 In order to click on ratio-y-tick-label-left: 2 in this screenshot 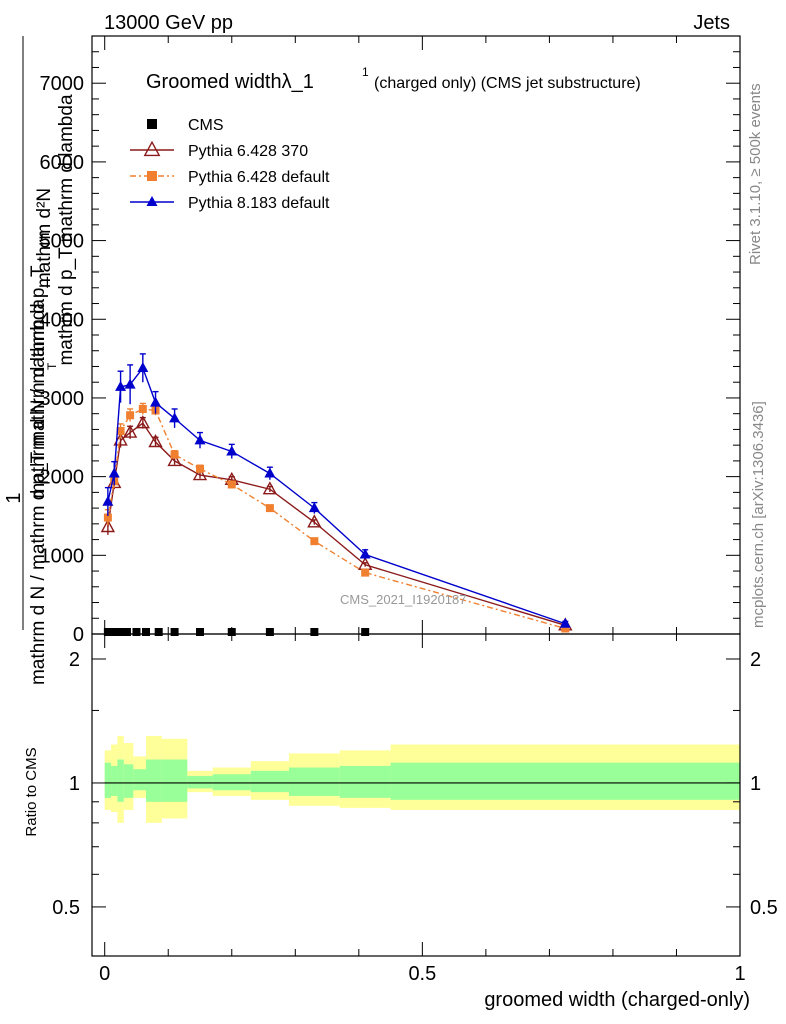, I will do `click(74, 660)`.